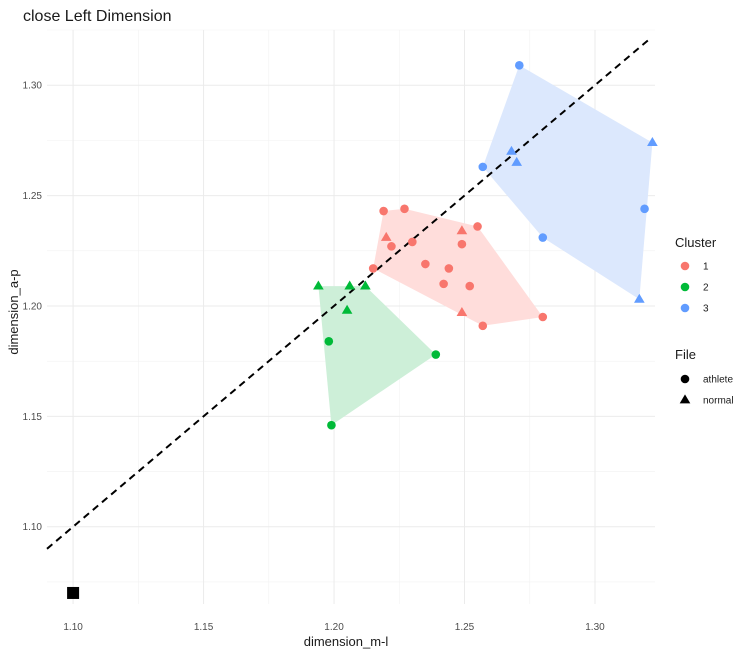 Image resolution: width=750 pixels, height=656 pixels. What do you see at coordinates (204, 627) in the screenshot?
I see `x-tick-label: 1.15` at bounding box center [204, 627].